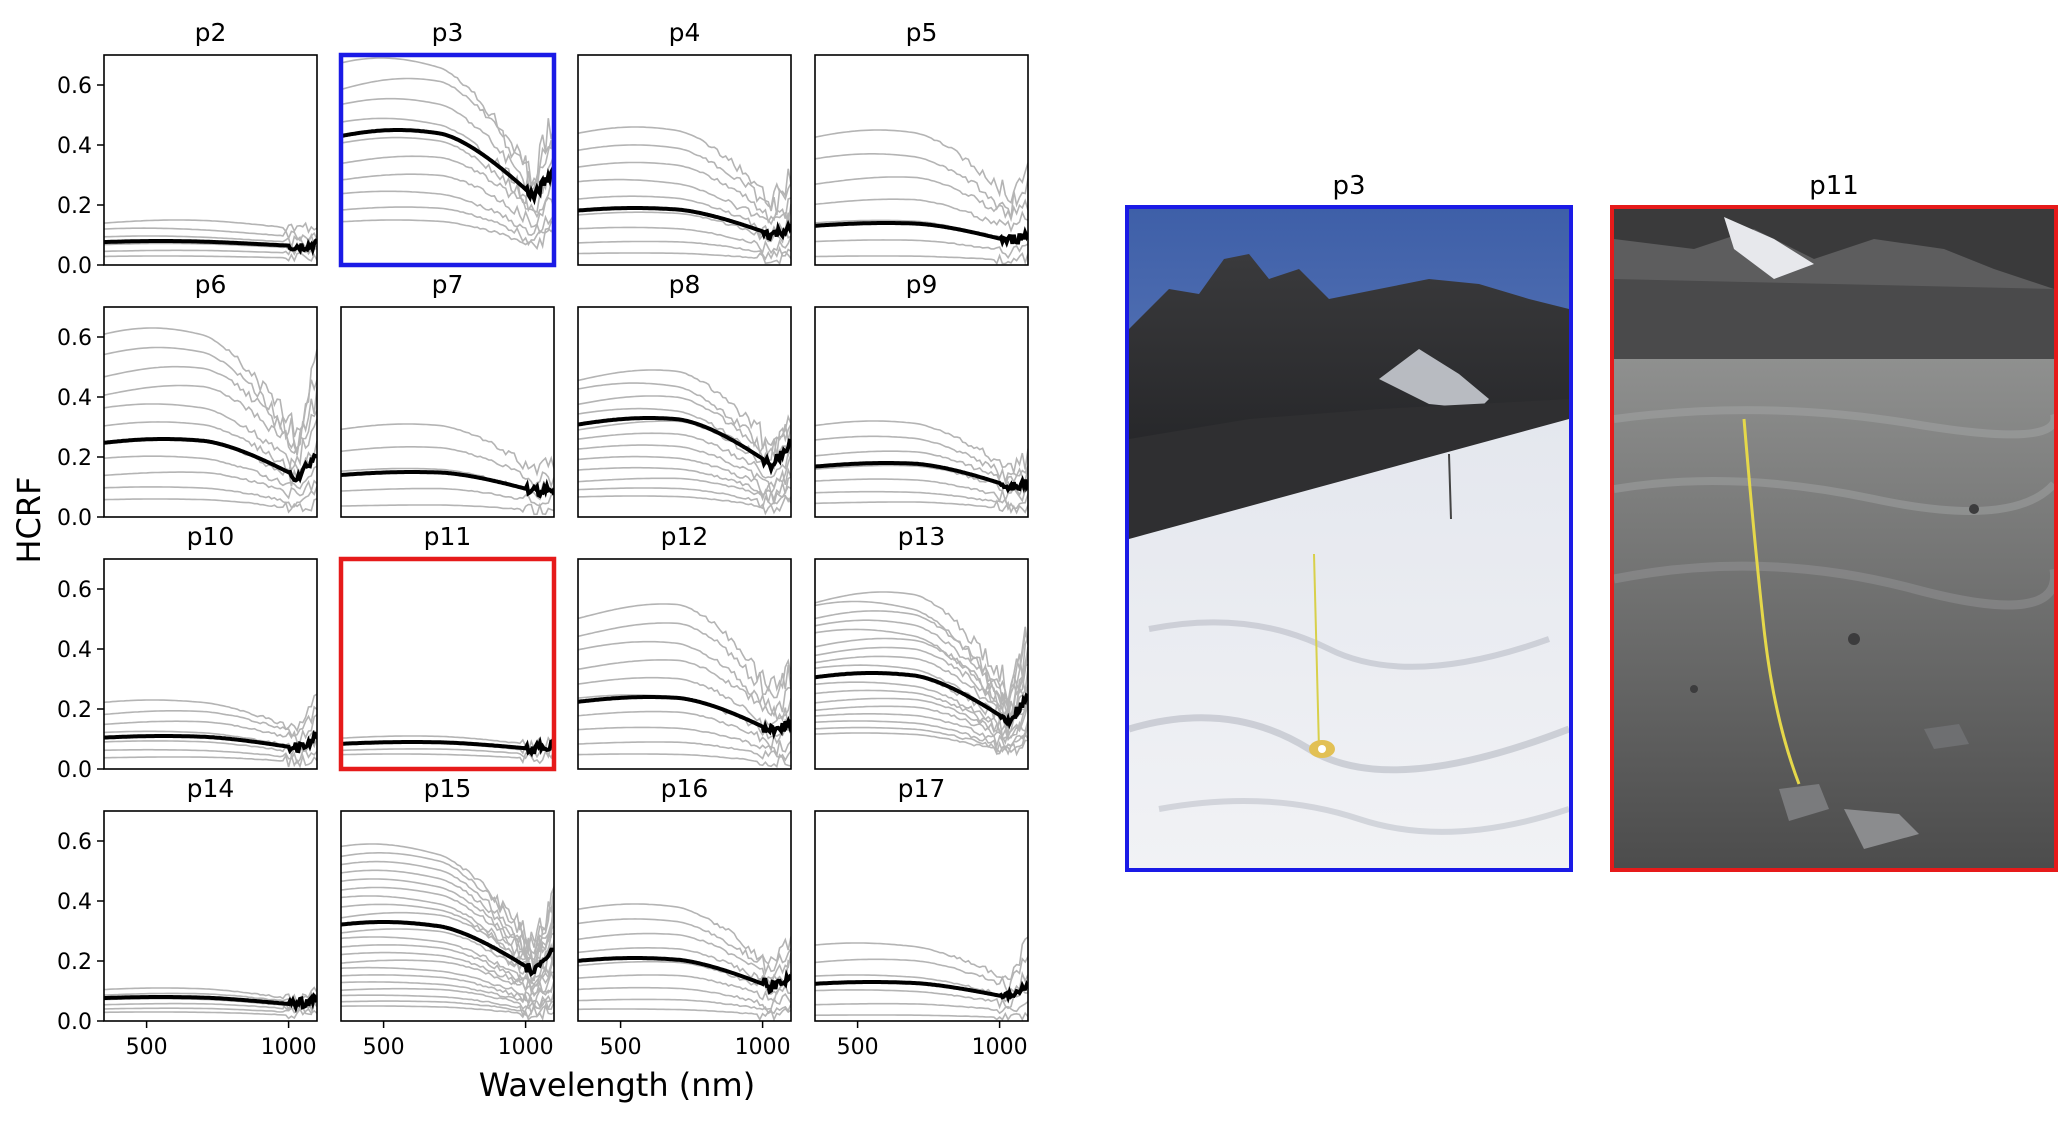 Image resolution: width=2067 pixels, height=1121 pixels. I want to click on panel-frame-p13, so click(921, 664).